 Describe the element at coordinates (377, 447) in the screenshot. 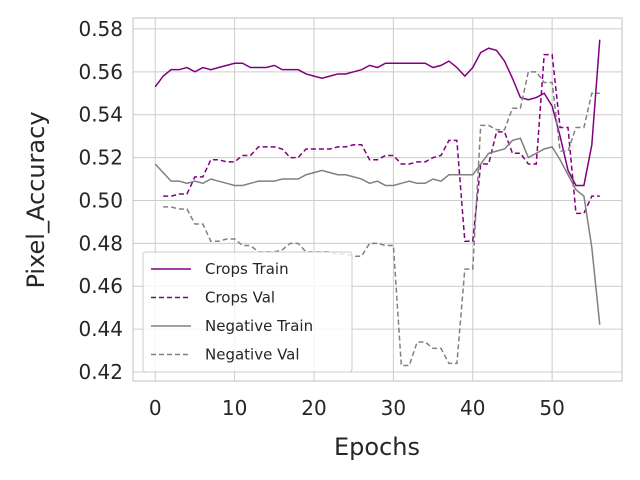

I see `x-axis-label: Epochs` at that location.